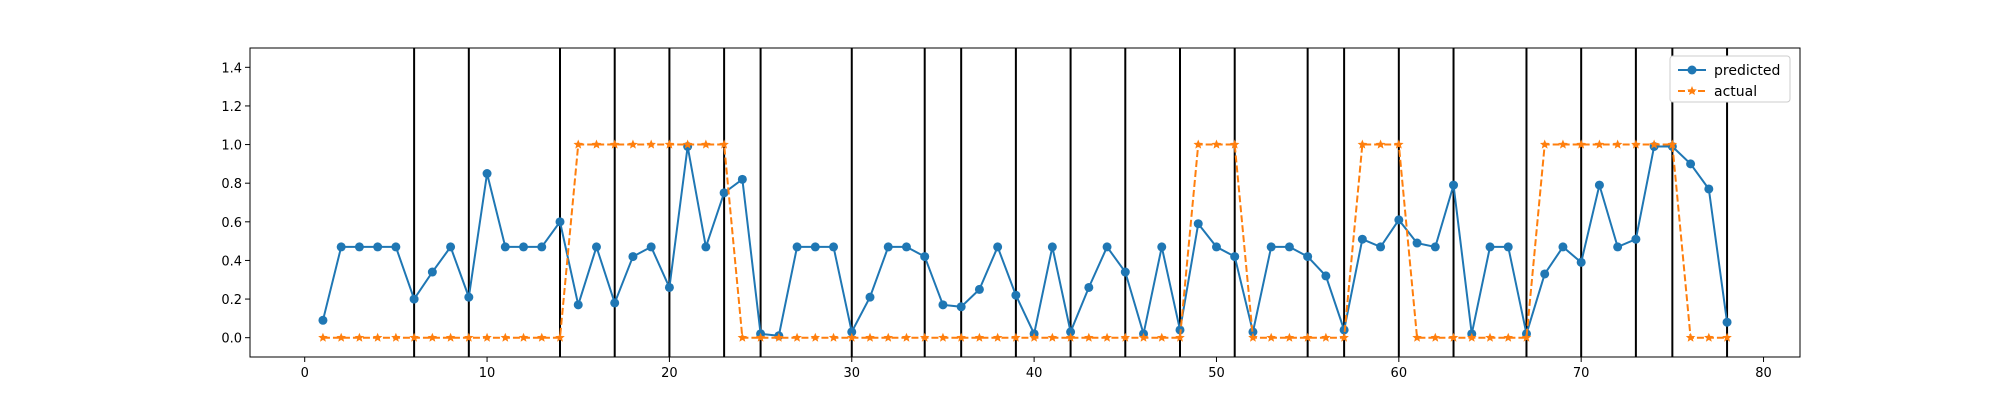  Describe the element at coordinates (487, 373) in the screenshot. I see `x-tick-label: 10` at that location.